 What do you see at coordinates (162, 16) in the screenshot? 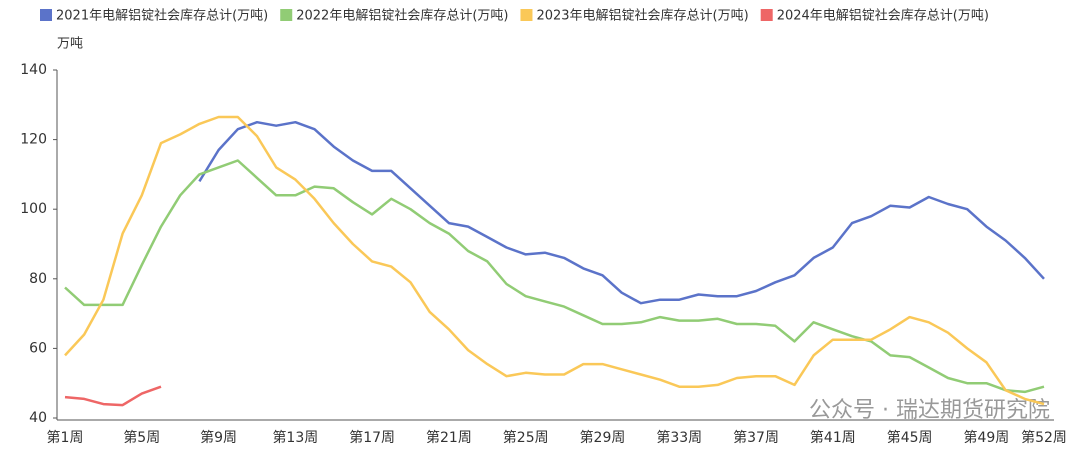
I see `legend-label: 2021年电解铝锭社会库存总计(万吨)` at bounding box center [162, 16].